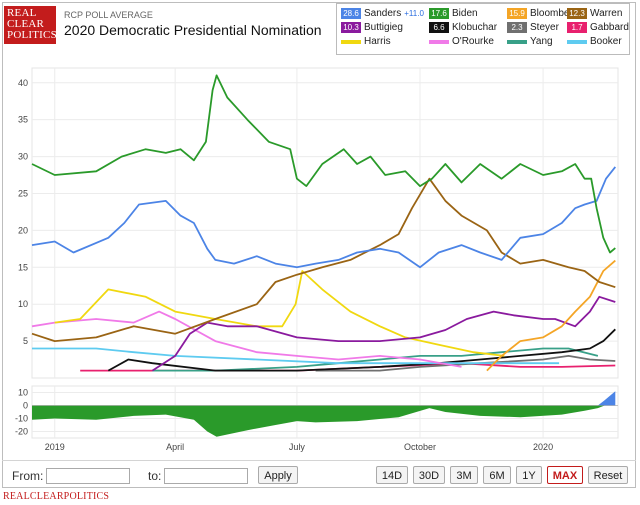 This screenshot has height=505, width=640. Describe the element at coordinates (543, 447) in the screenshot. I see `x-tick-label: 2020` at that location.